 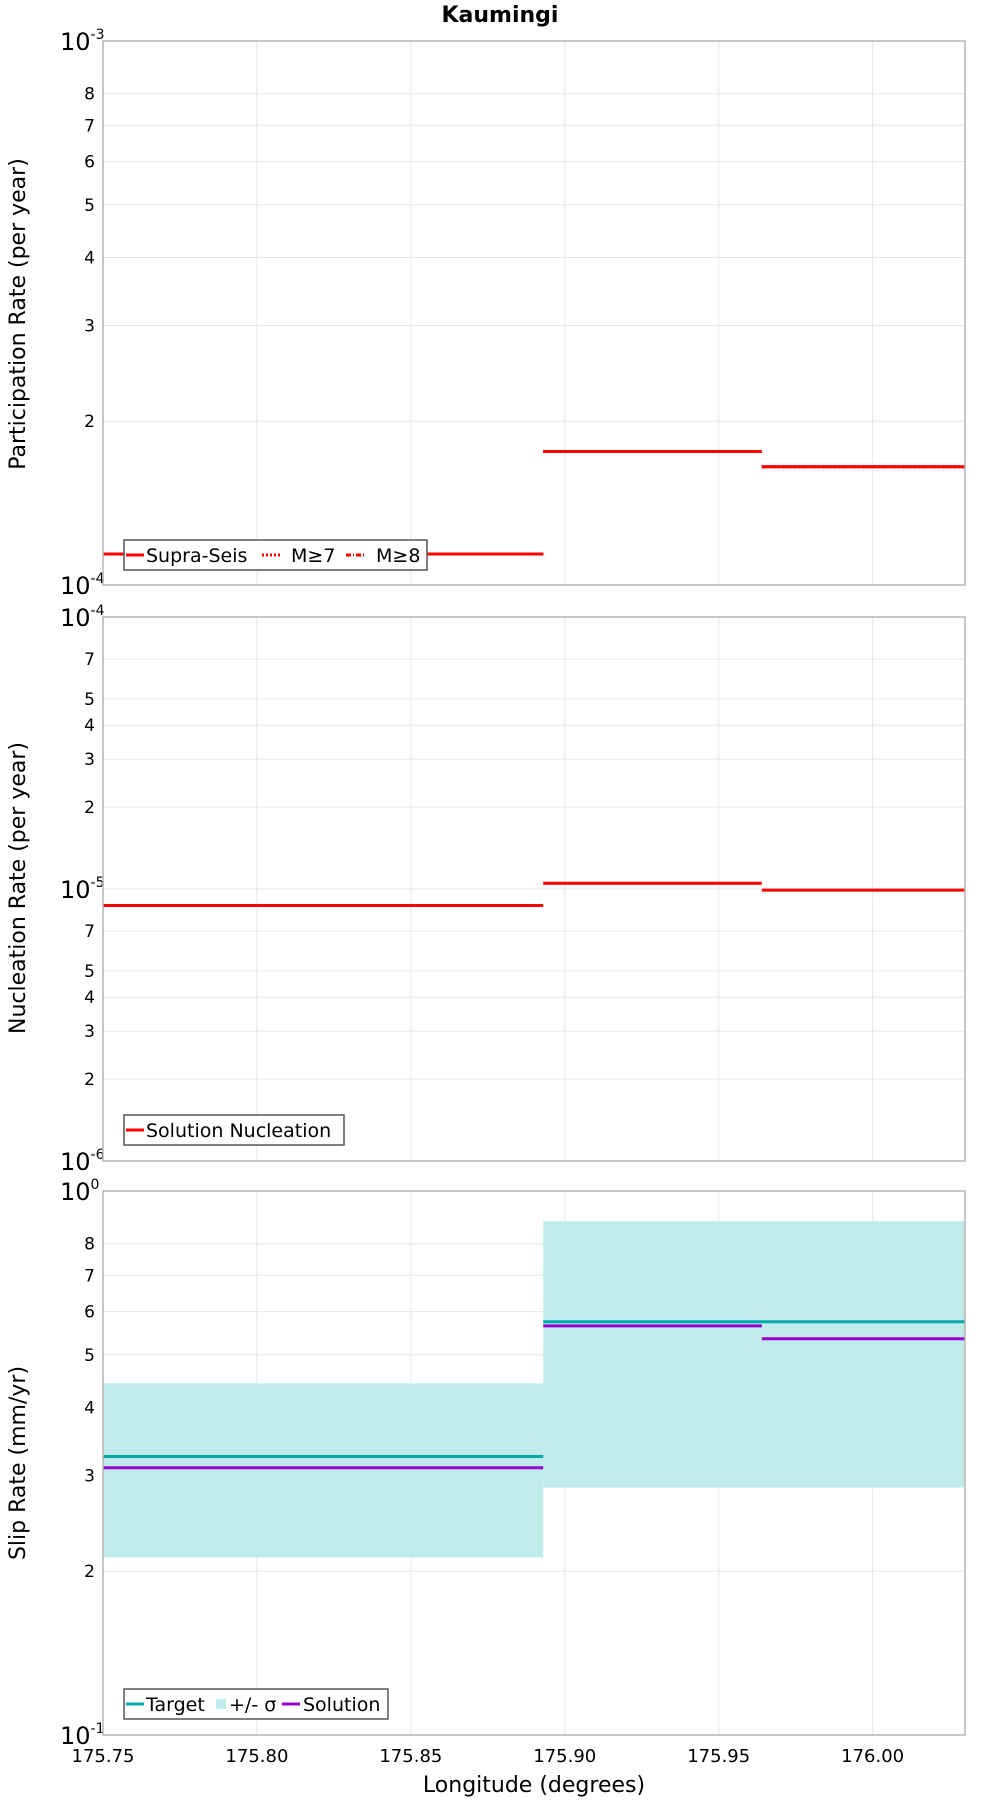 I want to click on x-tick-label: 175.80, so click(x=256, y=1756).